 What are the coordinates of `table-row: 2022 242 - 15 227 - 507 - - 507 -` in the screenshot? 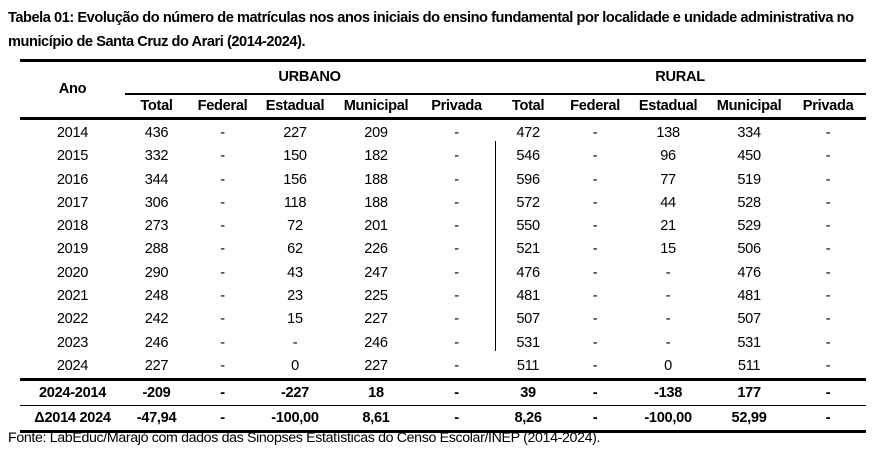 It's located at (443, 319).